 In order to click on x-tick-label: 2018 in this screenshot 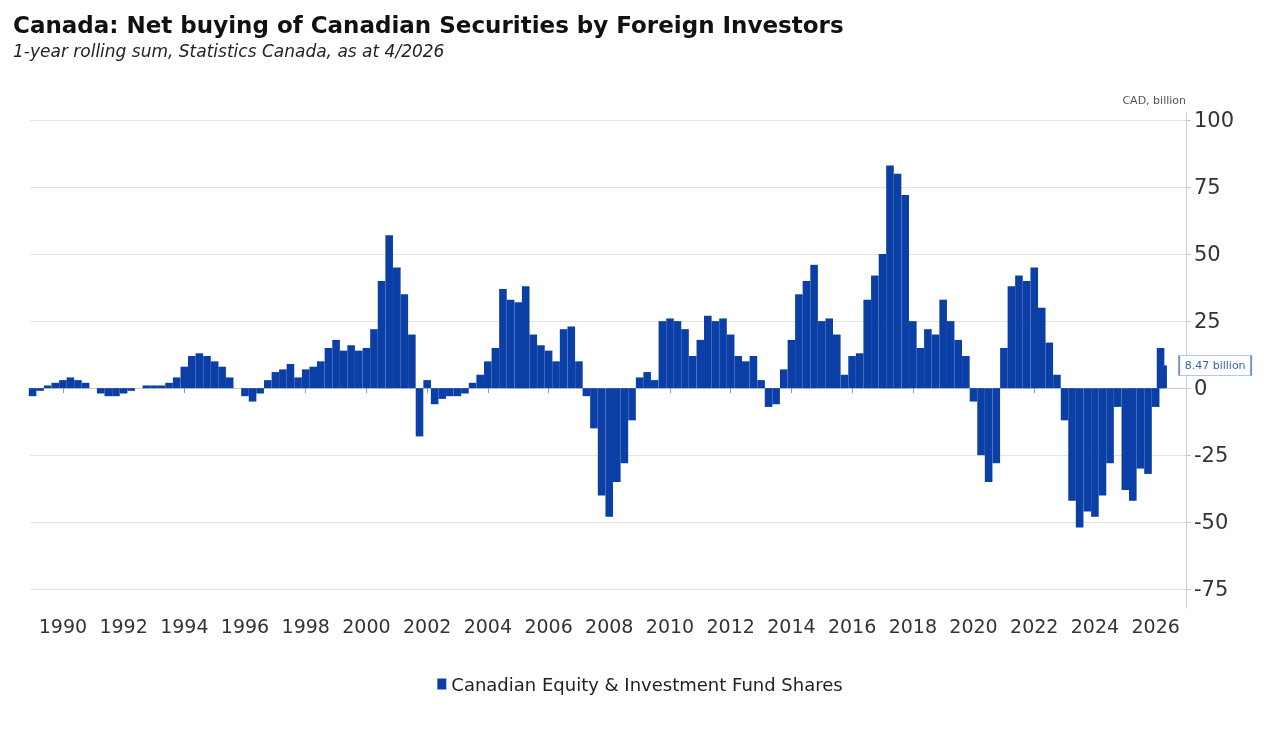, I will do `click(913, 625)`.